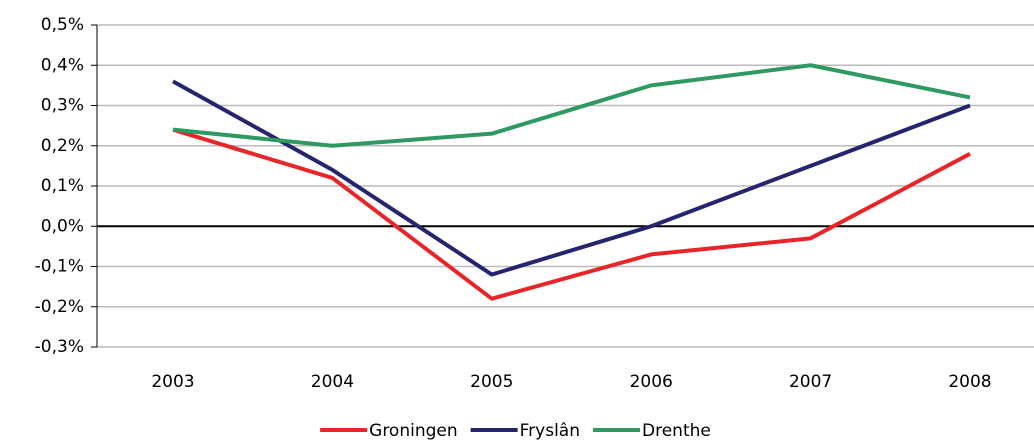  Describe the element at coordinates (810, 382) in the screenshot. I see `x-tick-label: 2007` at that location.